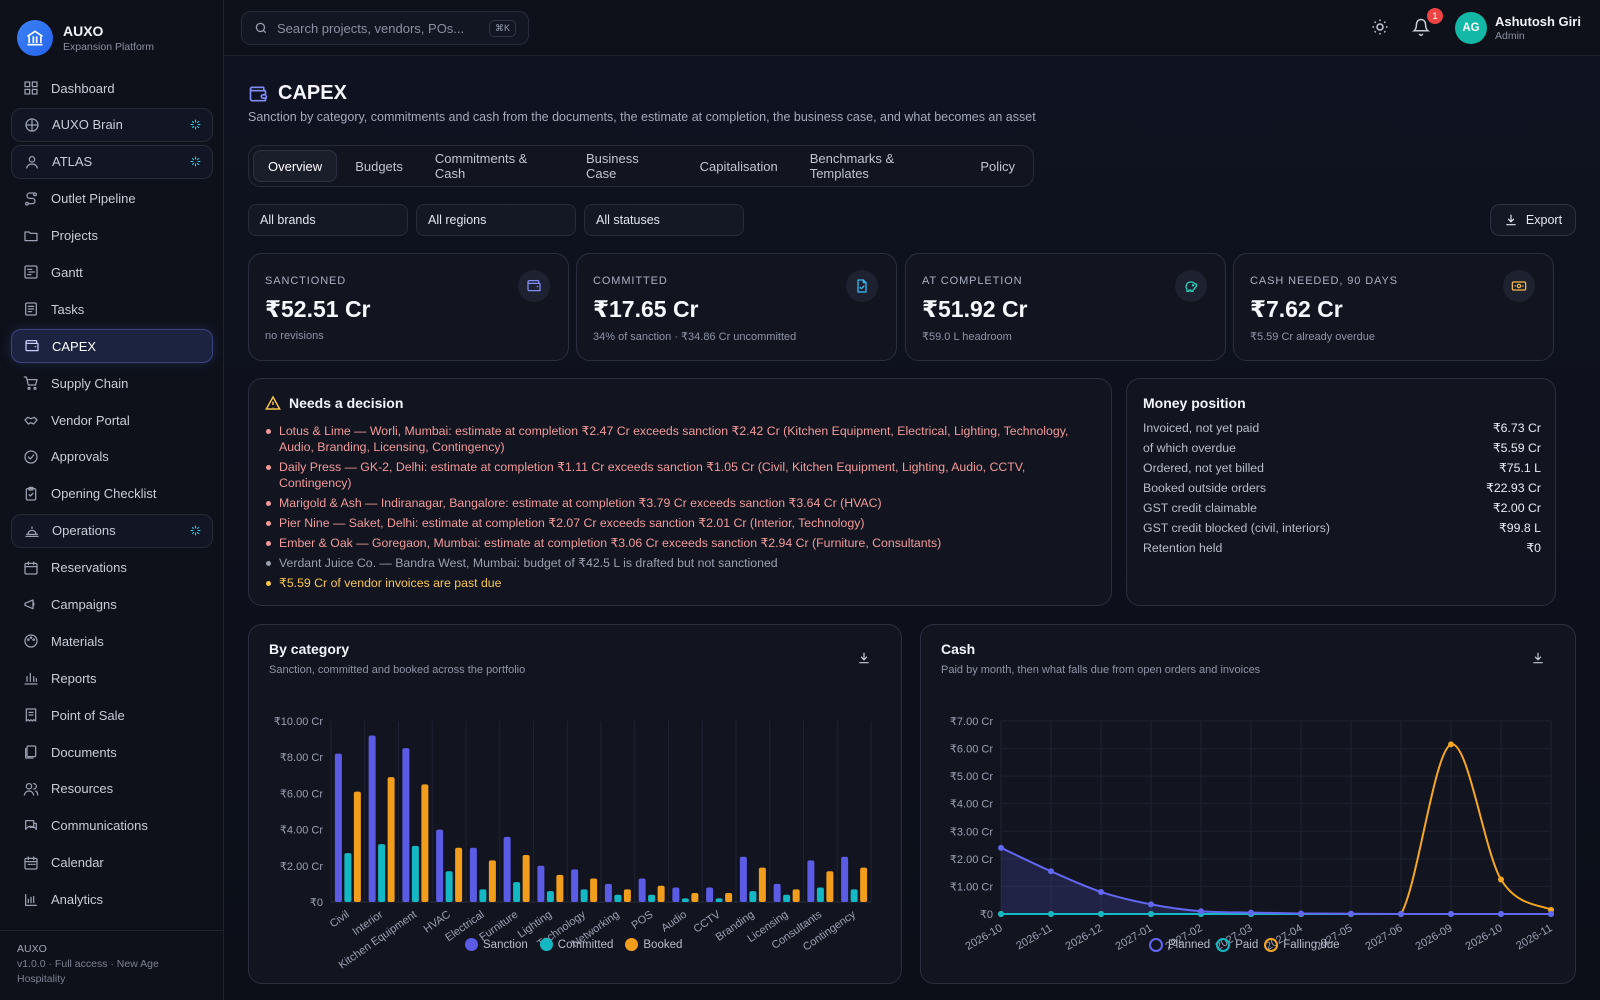 The width and height of the screenshot is (1600, 1000). Describe the element at coordinates (653, 944) in the screenshot. I see `legend-item: Booked` at that location.